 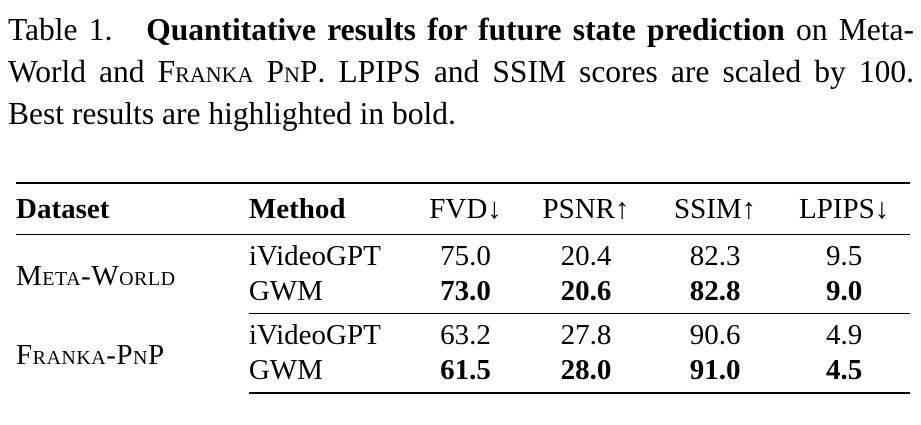 I want to click on dataset-cell: Meta-World, so click(x=96, y=275).